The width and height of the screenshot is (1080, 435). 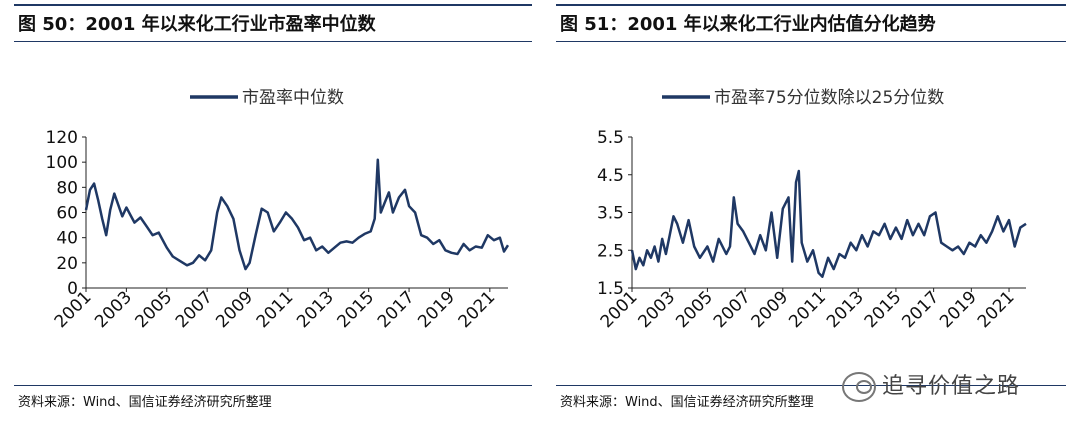 What do you see at coordinates (883, 309) in the screenshot?
I see `right-chart-x-tick-label: 2015` at bounding box center [883, 309].